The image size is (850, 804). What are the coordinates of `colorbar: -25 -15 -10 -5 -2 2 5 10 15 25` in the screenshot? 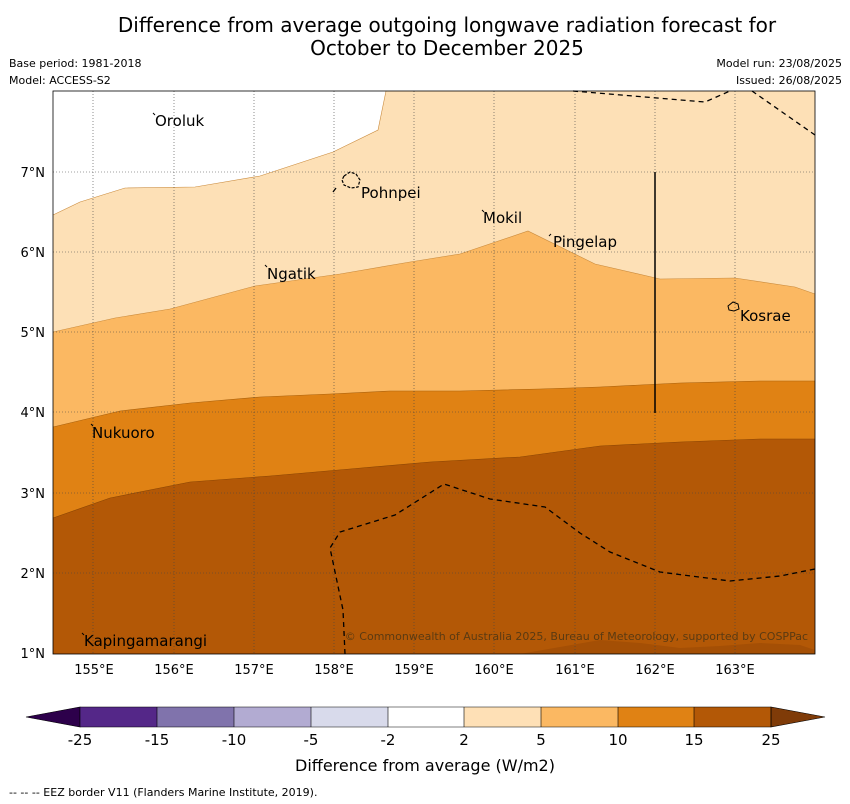 It's located at (425, 727).